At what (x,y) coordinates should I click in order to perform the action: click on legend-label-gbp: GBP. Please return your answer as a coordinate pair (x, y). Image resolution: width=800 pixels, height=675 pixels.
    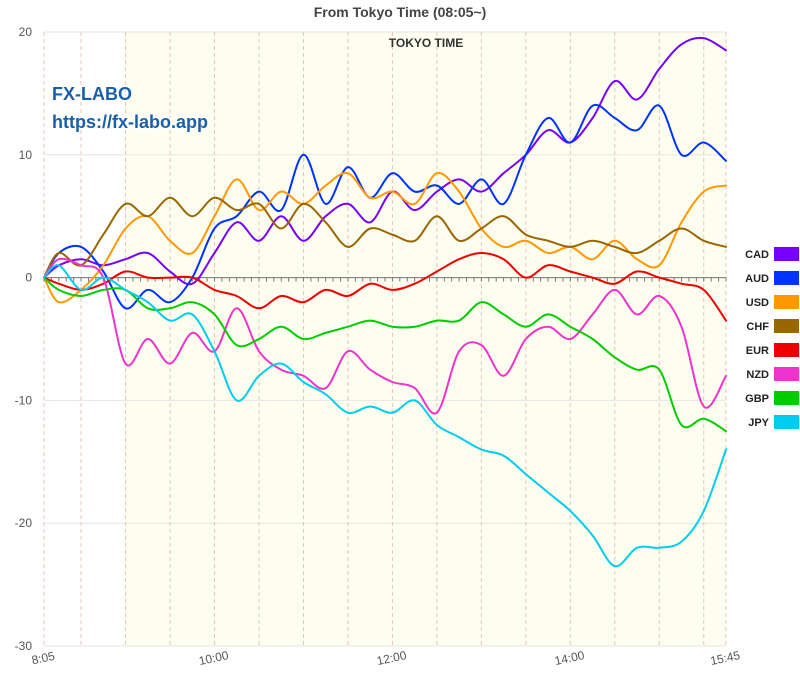
    Looking at the image, I should click on (757, 399).